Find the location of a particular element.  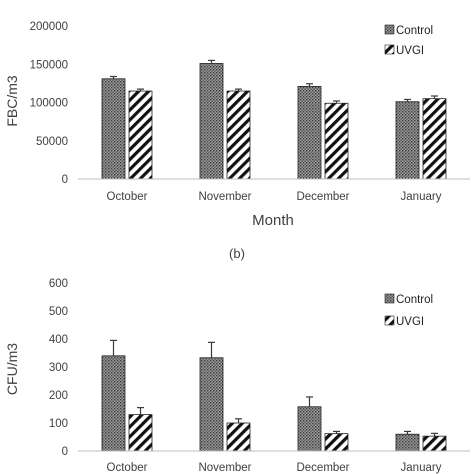

bars is located at coordinates (274, 403).